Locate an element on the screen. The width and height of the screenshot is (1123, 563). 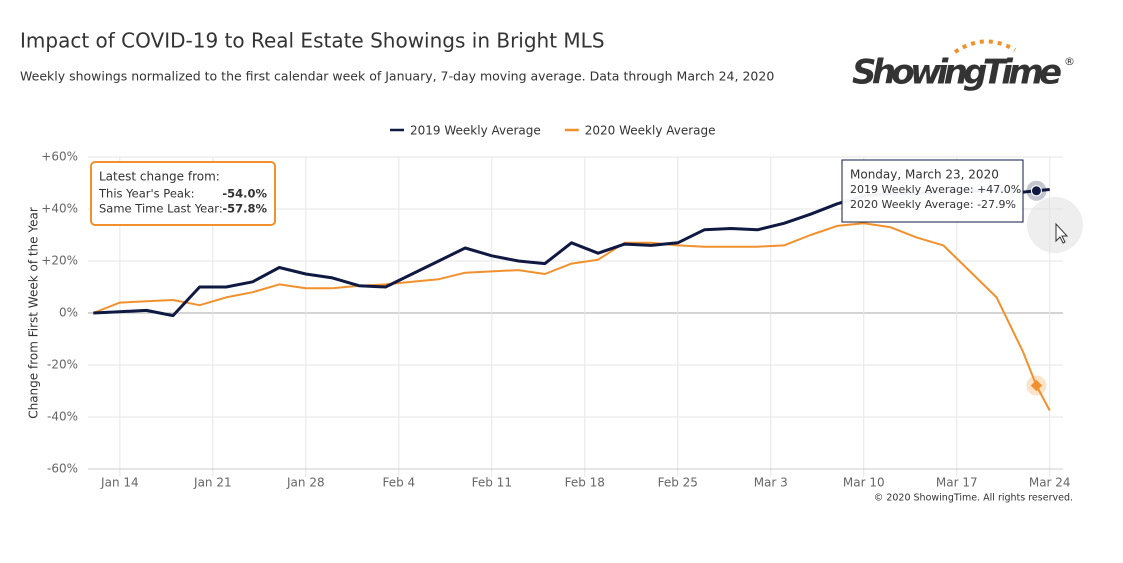
x-tick-label: Mar 17 is located at coordinates (957, 483).